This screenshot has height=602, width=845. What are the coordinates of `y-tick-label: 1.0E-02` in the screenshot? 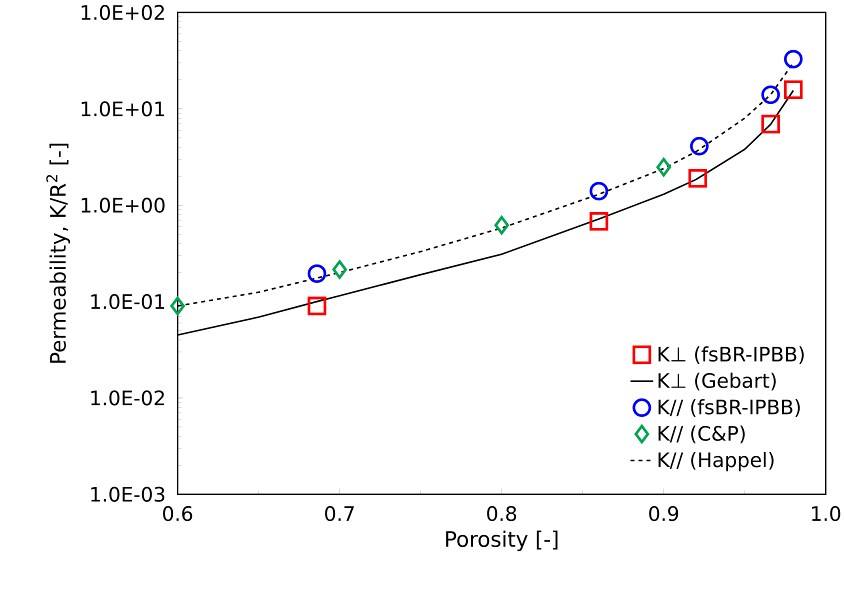 It's located at (127, 398).